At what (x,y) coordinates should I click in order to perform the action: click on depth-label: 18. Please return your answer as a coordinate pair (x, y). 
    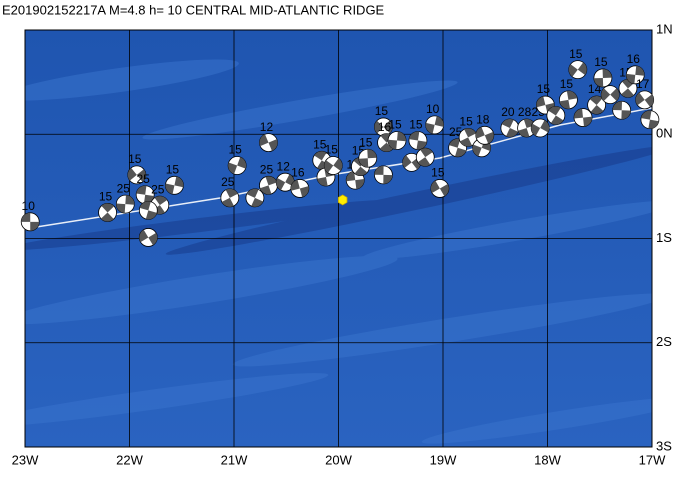
    Looking at the image, I should click on (483, 119).